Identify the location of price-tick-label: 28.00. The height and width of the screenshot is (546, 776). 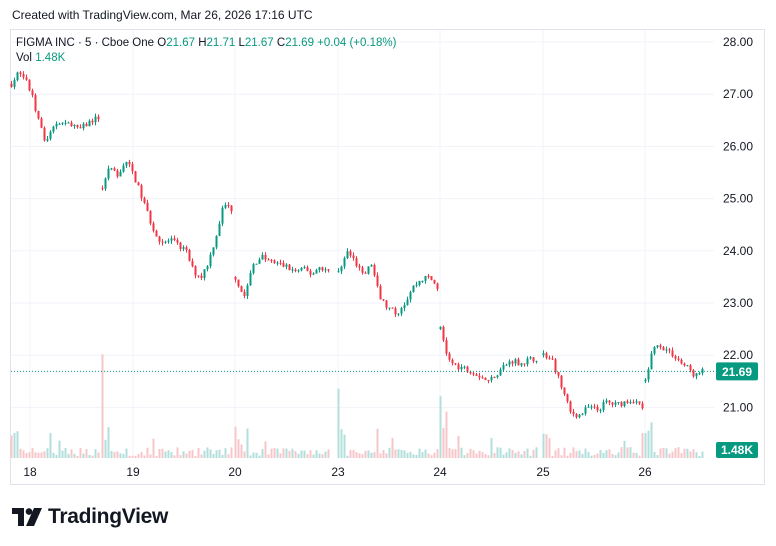
(738, 42).